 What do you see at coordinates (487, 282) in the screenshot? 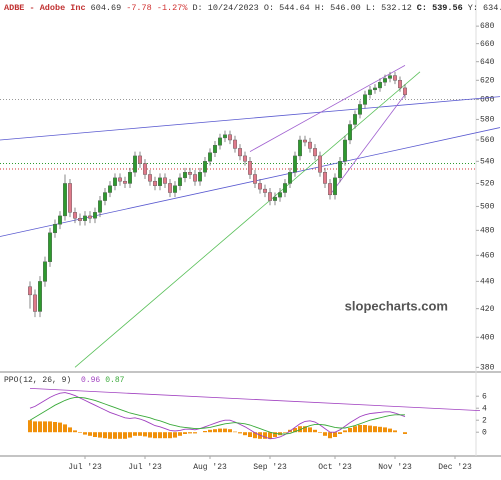
I see `y-tick-label: 440` at bounding box center [487, 282].